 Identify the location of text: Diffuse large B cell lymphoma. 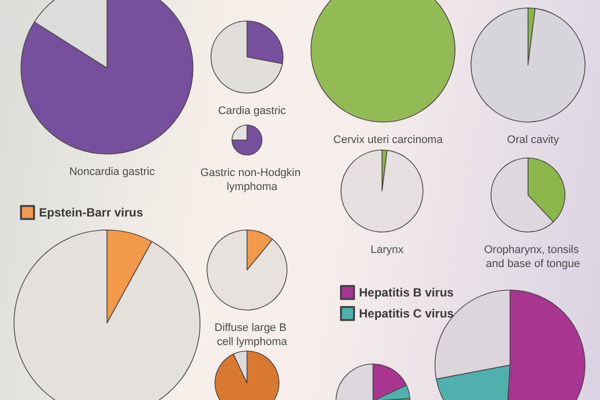
(252, 335).